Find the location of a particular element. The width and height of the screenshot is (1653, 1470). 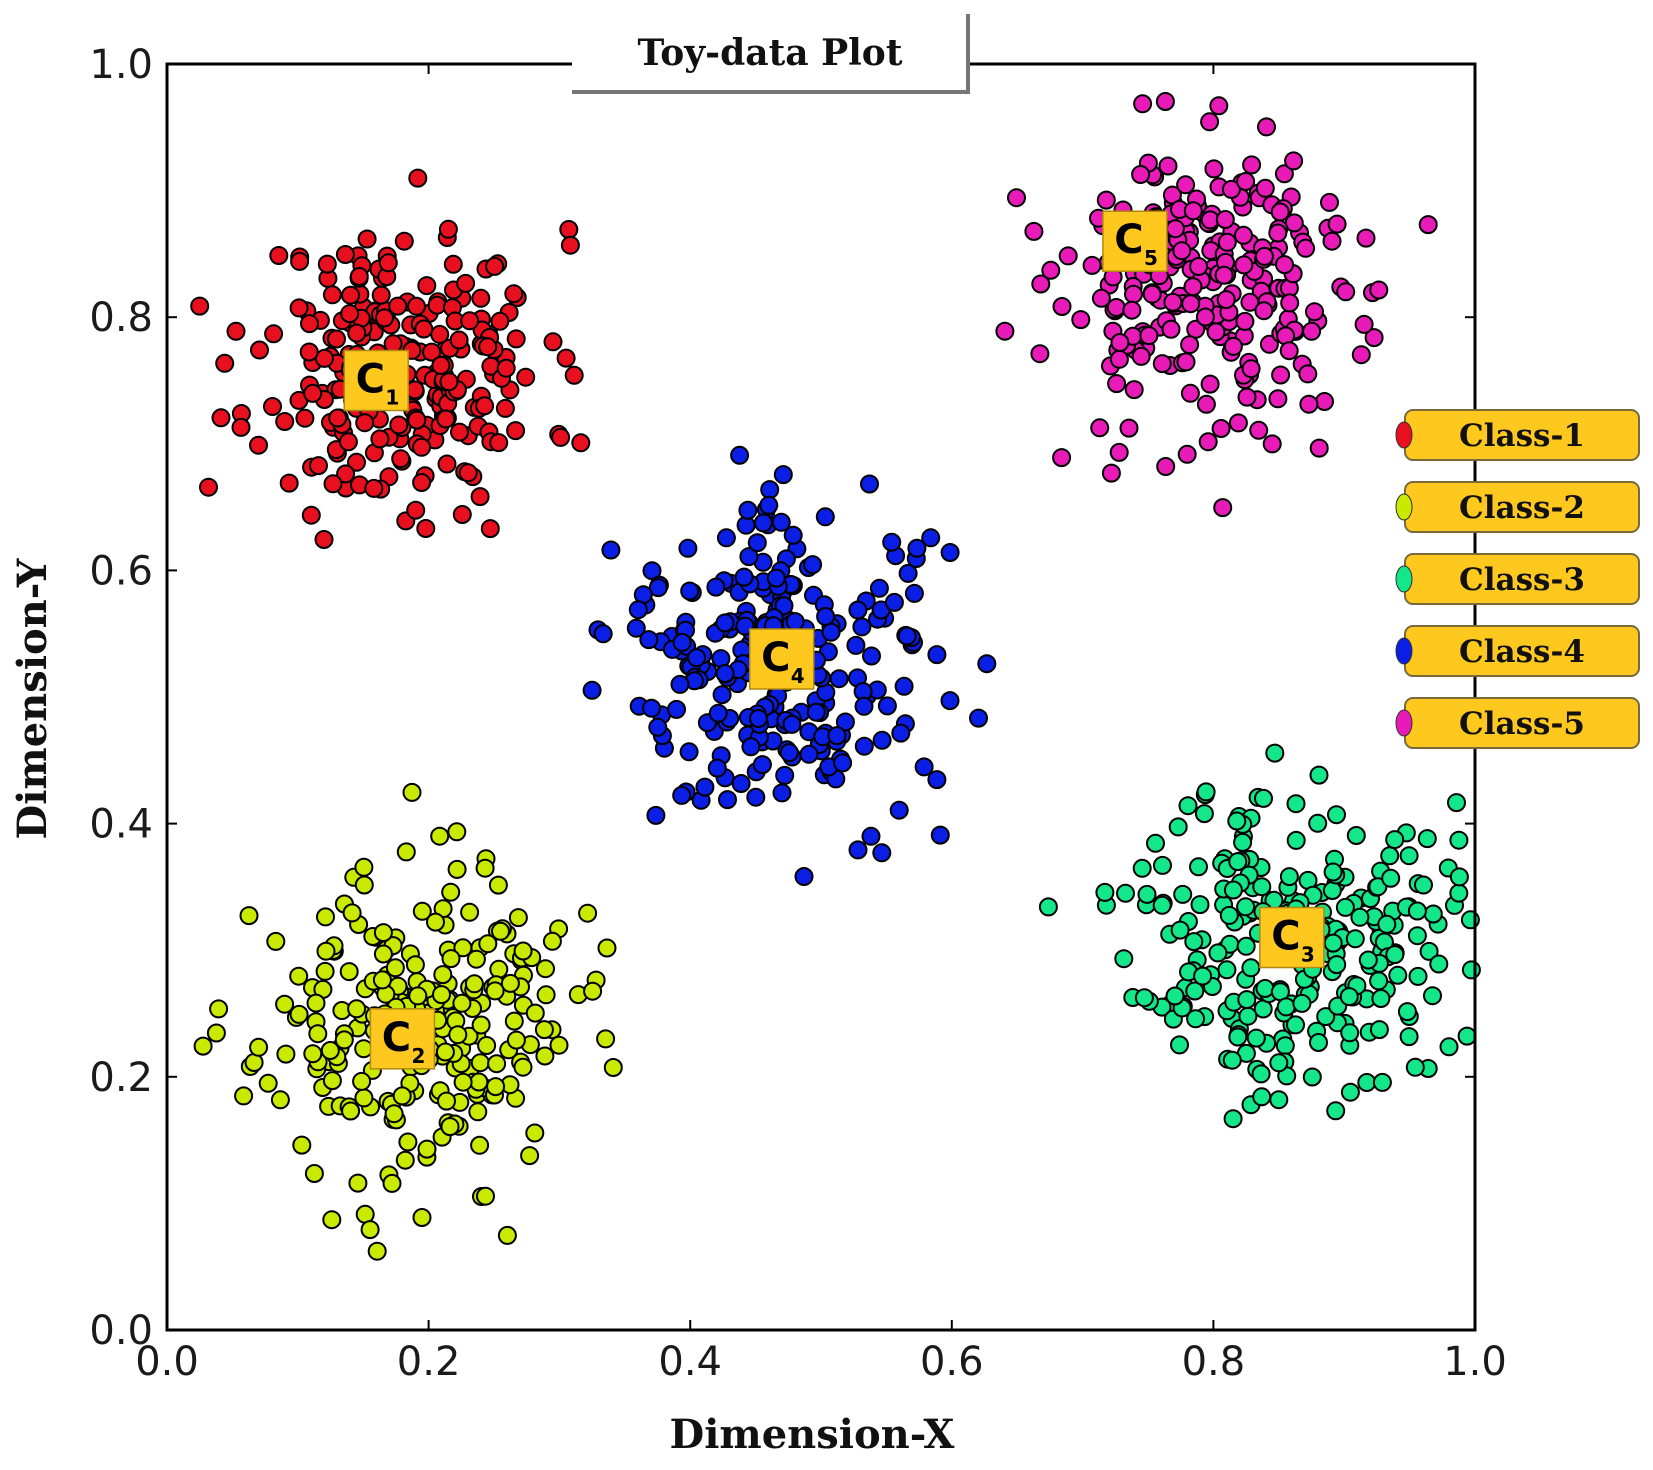

legend-item-class-4: Class-4 is located at coordinates (1517, 651).